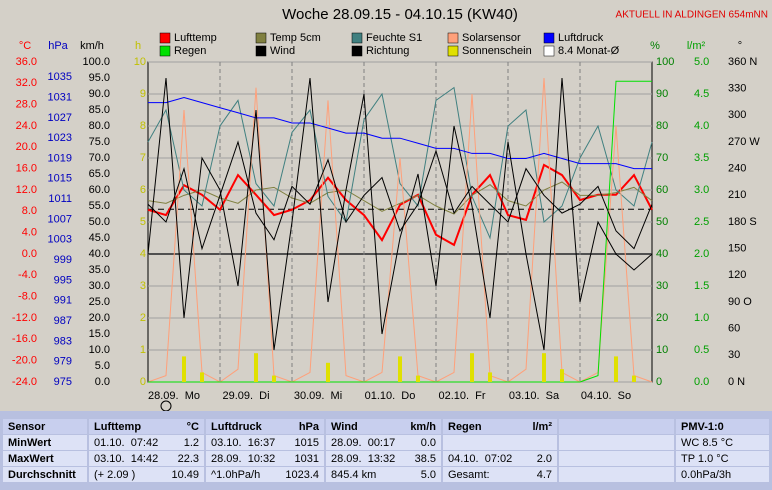 The width and height of the screenshot is (772, 490). Describe the element at coordinates (63, 341) in the screenshot. I see `tick-label: 983` at that location.